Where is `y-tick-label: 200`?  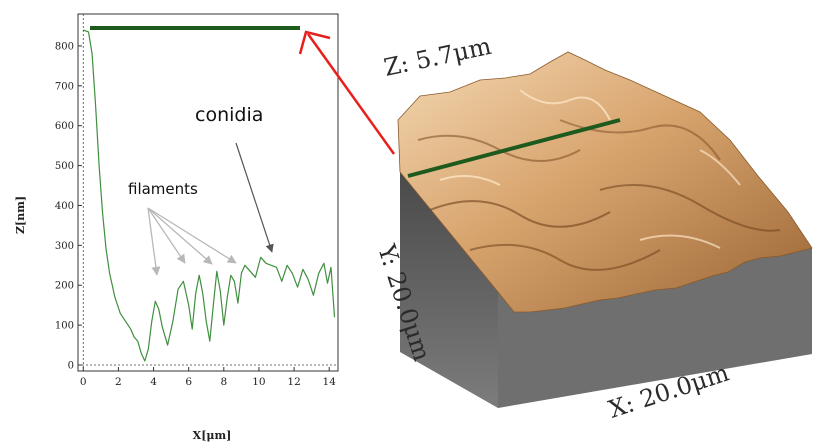
y-tick-label: 200 is located at coordinates (64, 286).